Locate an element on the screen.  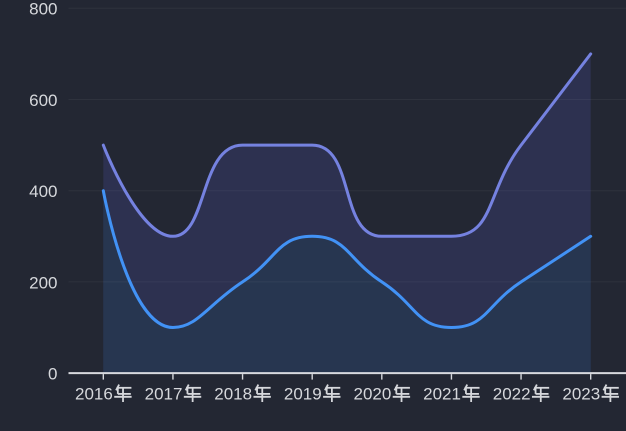
svg-text: 600 is located at coordinates (43, 100).